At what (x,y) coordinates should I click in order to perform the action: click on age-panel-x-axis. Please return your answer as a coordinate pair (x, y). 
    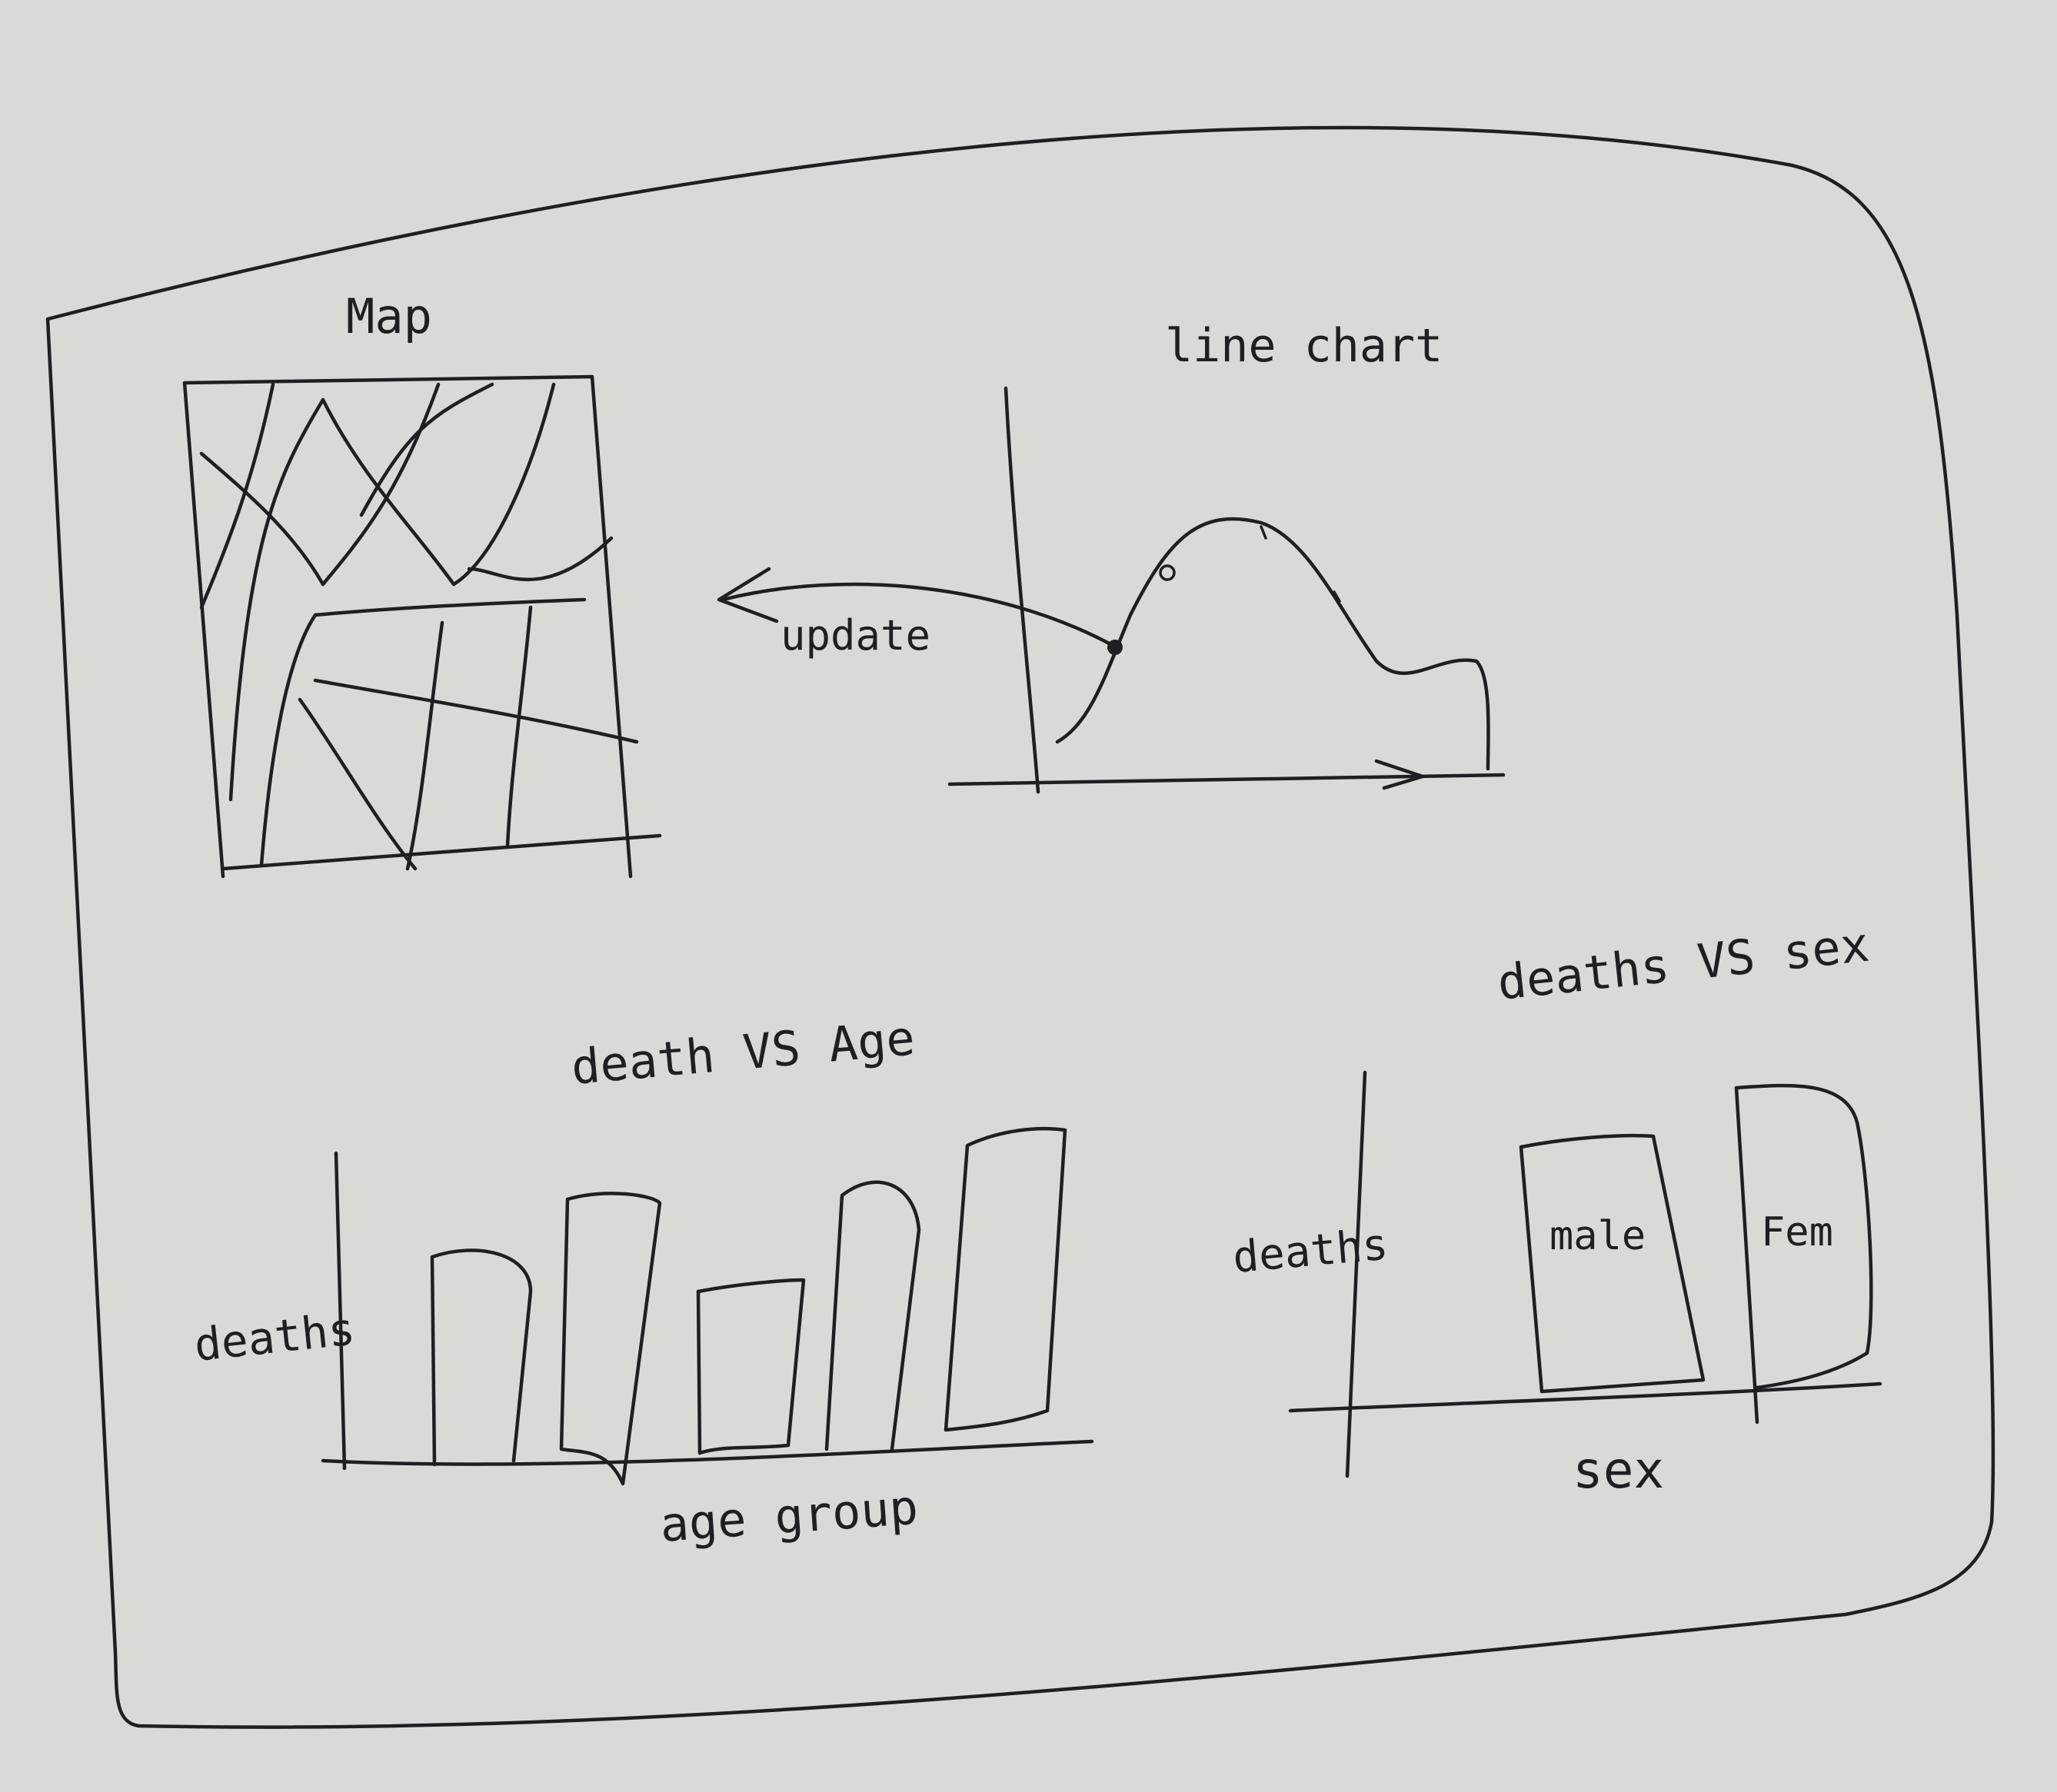
    Looking at the image, I should click on (708, 1452).